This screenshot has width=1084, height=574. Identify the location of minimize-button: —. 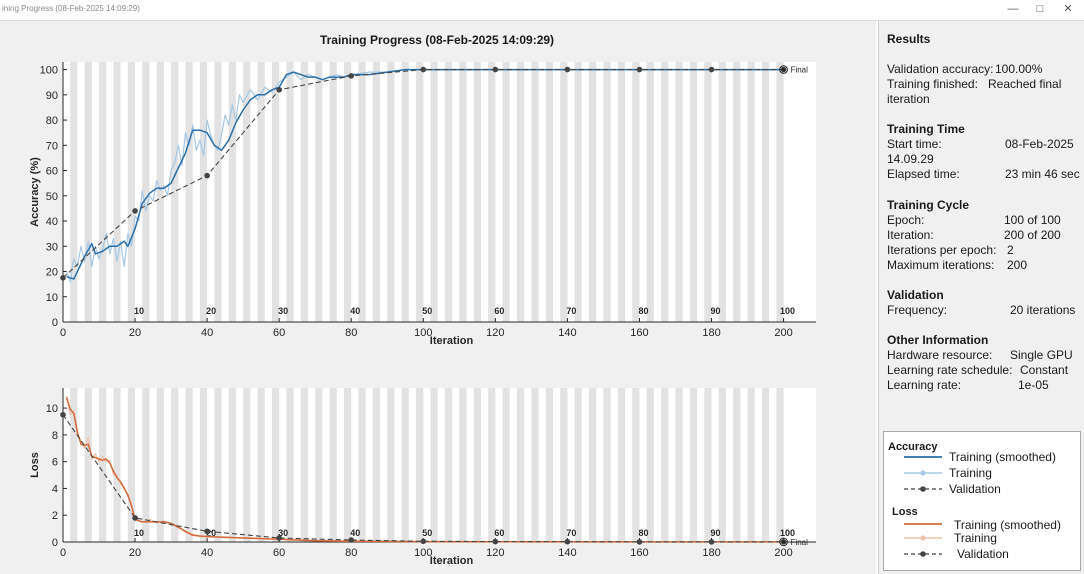
(1013, 9).